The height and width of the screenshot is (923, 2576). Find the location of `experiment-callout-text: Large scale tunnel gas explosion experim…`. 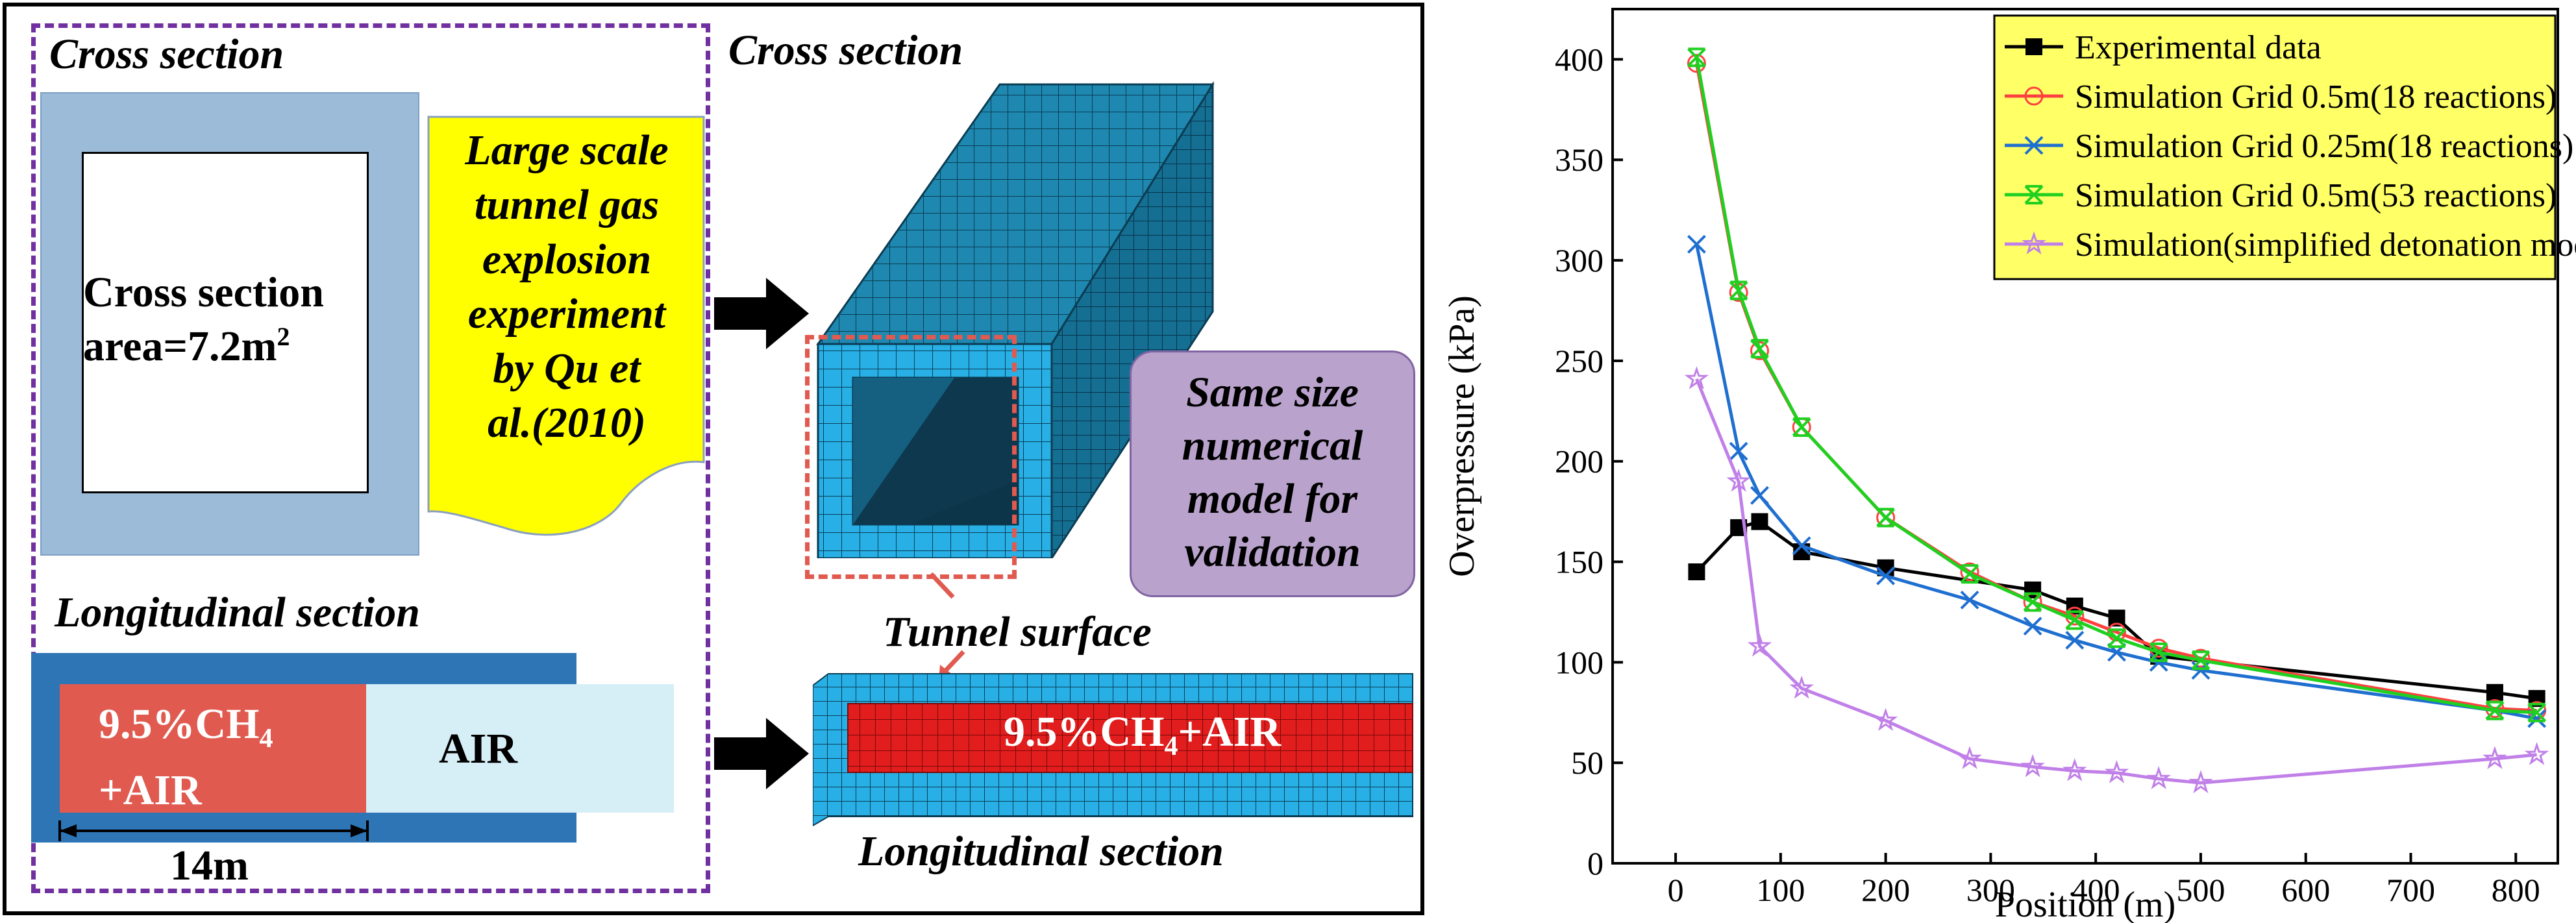

experiment-callout-text: Large scale tunnel gas explosion experim… is located at coordinates (567, 287).